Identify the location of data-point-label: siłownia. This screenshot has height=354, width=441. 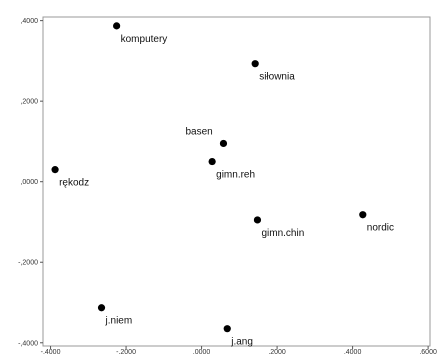
(277, 77).